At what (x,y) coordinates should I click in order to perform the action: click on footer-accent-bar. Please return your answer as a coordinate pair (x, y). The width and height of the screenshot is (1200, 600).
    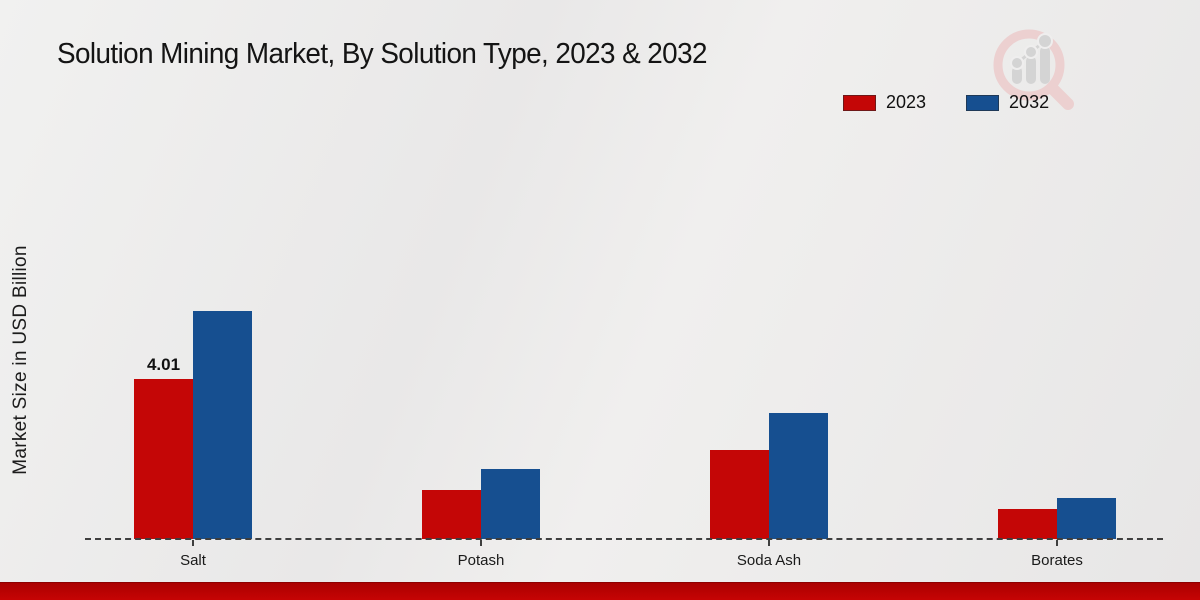
    Looking at the image, I should click on (600, 591).